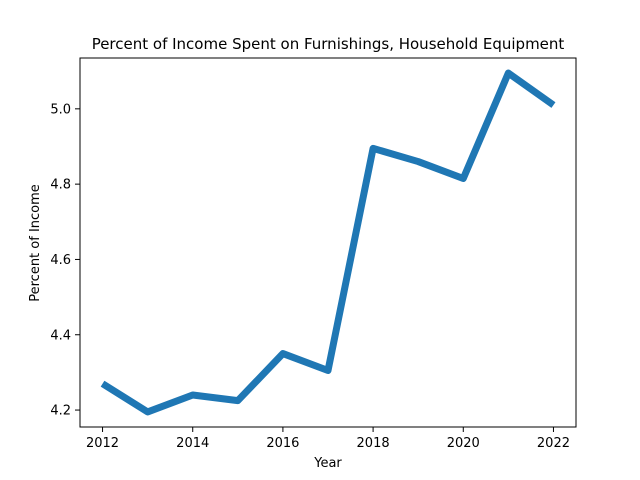  What do you see at coordinates (327, 463) in the screenshot?
I see `x-axis-label: Year` at bounding box center [327, 463].